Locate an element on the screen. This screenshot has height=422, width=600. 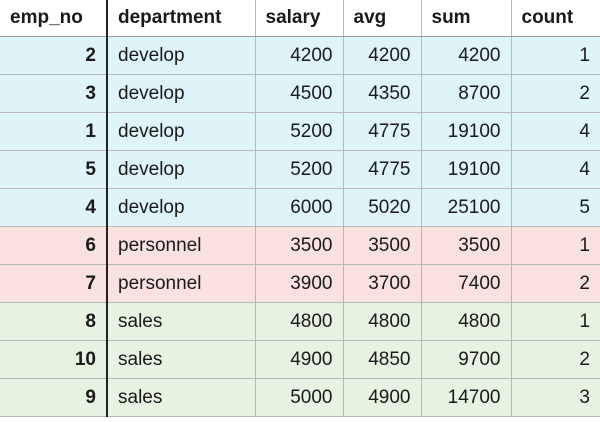
table-row: 1 develop 5200 4775 19100 4 is located at coordinates (300, 131).